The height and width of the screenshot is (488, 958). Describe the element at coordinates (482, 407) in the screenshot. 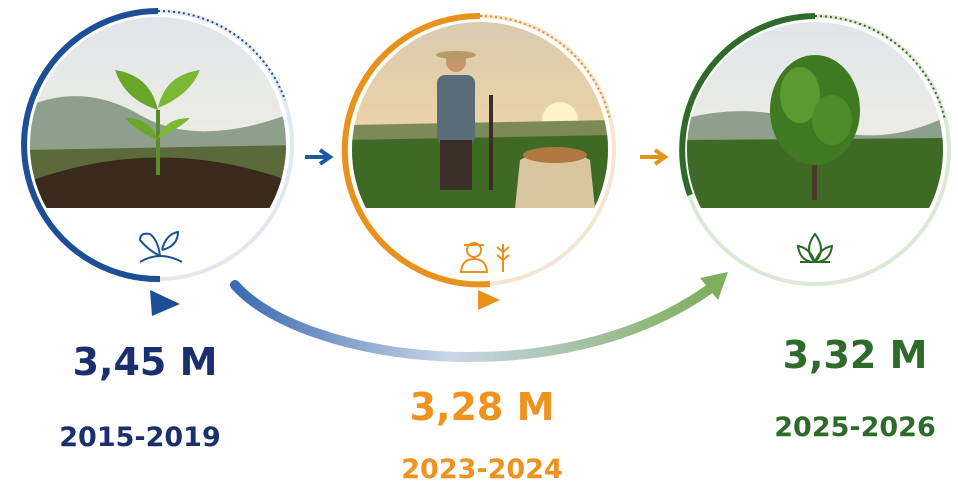

I see `stage-value: 3,28 M` at that location.